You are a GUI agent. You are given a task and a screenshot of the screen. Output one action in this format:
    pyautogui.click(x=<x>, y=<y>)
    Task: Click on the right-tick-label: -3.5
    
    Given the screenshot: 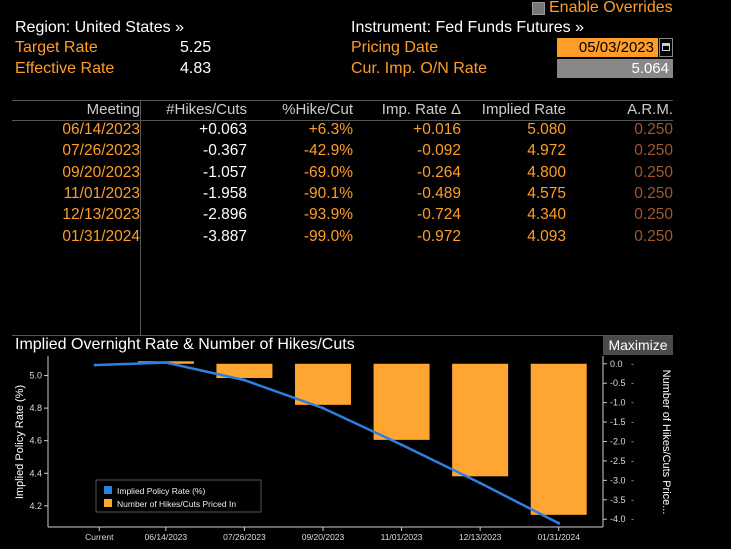 What is the action you would take?
    pyautogui.click(x=618, y=500)
    